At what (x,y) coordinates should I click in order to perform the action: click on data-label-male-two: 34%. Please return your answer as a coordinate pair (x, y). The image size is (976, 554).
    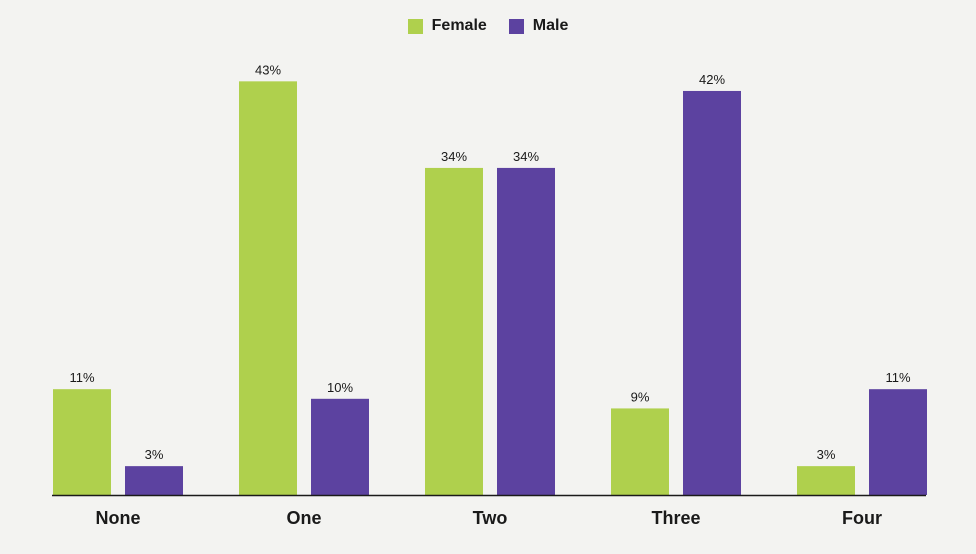
    Looking at the image, I should click on (526, 156).